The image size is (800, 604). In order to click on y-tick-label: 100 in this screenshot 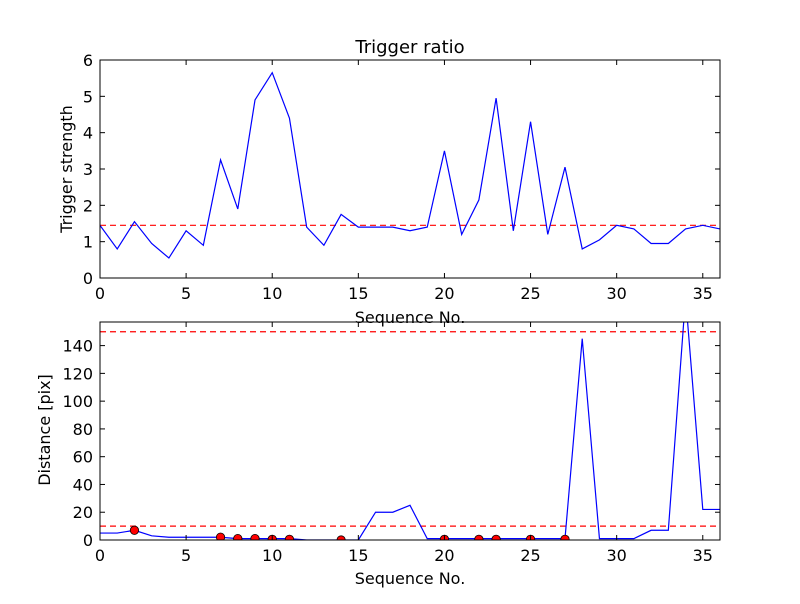, I will do `click(77, 401)`.